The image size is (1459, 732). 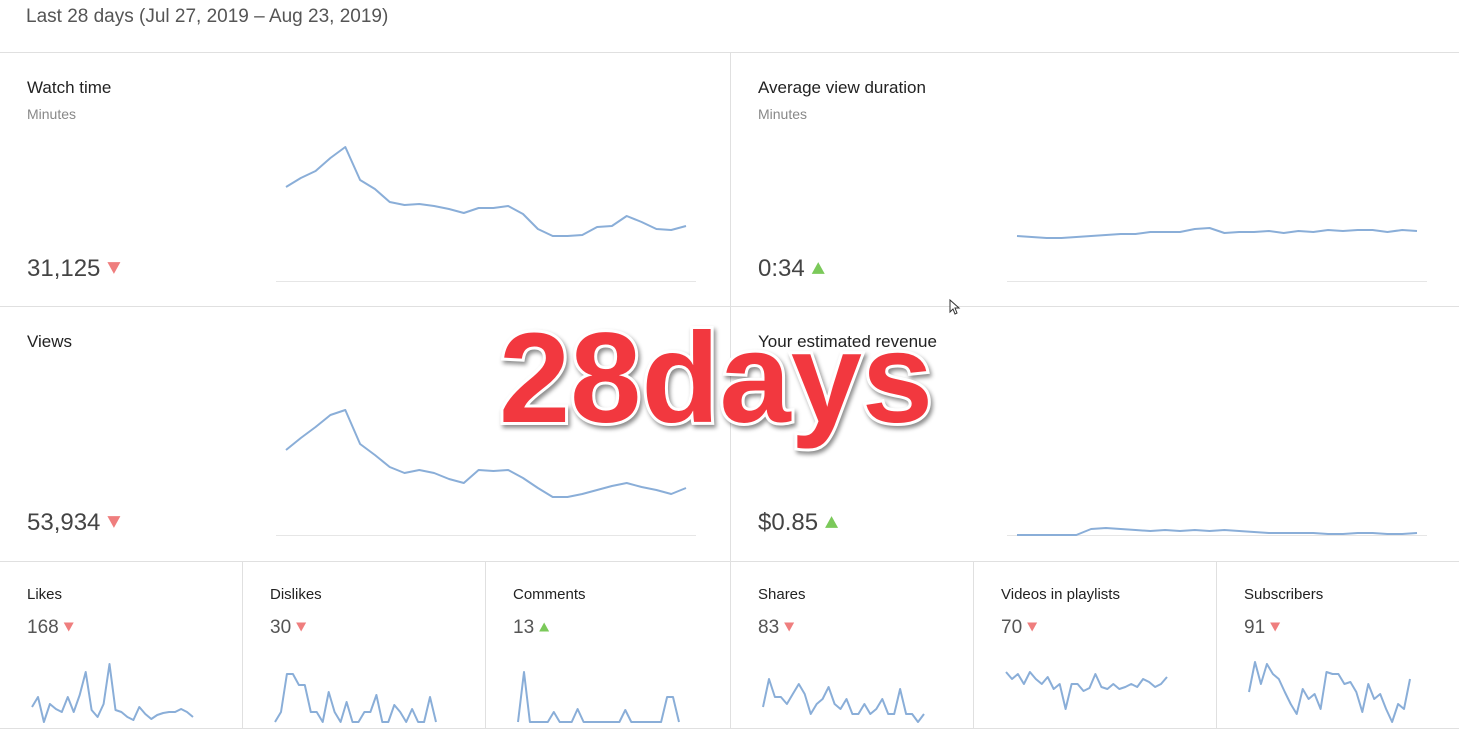 What do you see at coordinates (788, 522) in the screenshot?
I see `card-value: $0.85` at bounding box center [788, 522].